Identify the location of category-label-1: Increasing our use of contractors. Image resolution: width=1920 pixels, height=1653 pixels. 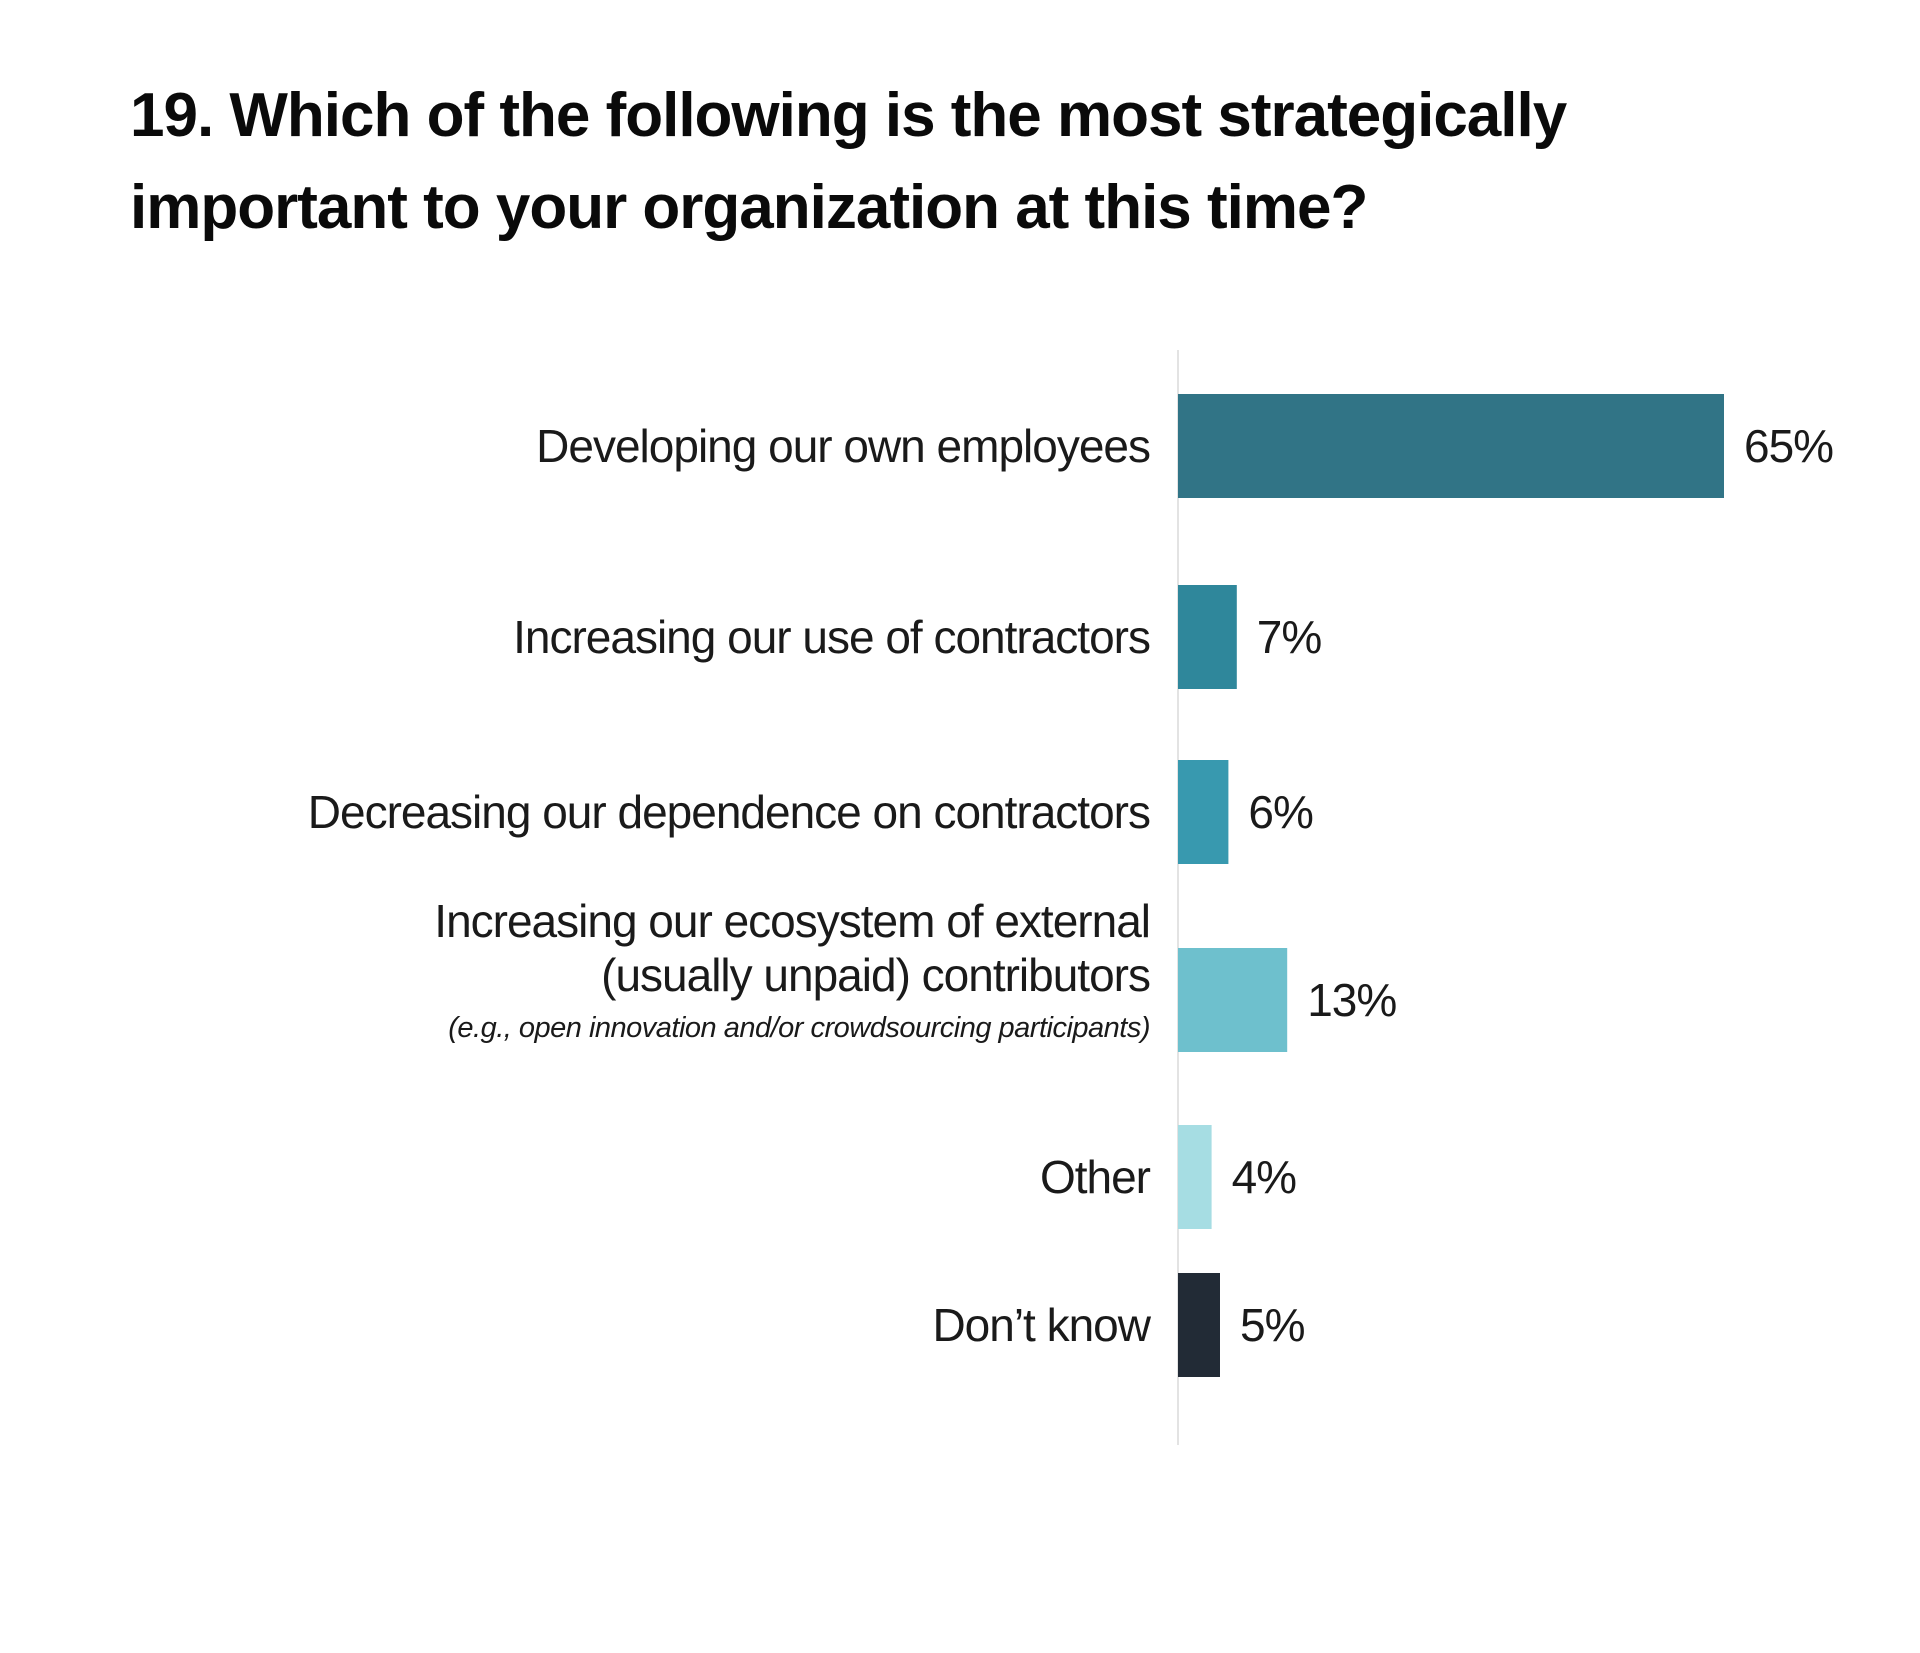
(831, 637).